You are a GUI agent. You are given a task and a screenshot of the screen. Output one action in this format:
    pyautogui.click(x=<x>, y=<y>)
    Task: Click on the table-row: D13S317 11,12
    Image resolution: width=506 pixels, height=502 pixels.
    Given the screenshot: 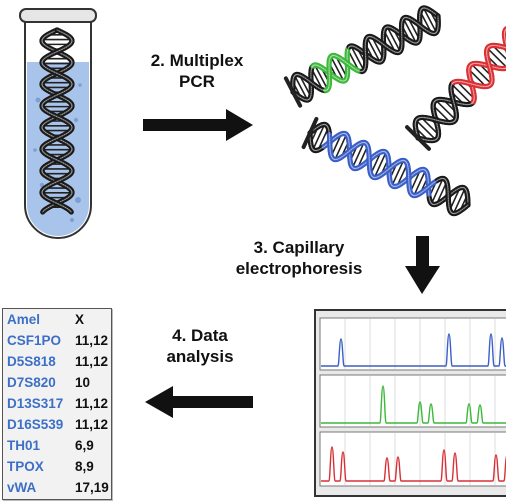 What is the action you would take?
    pyautogui.click(x=57, y=404)
    